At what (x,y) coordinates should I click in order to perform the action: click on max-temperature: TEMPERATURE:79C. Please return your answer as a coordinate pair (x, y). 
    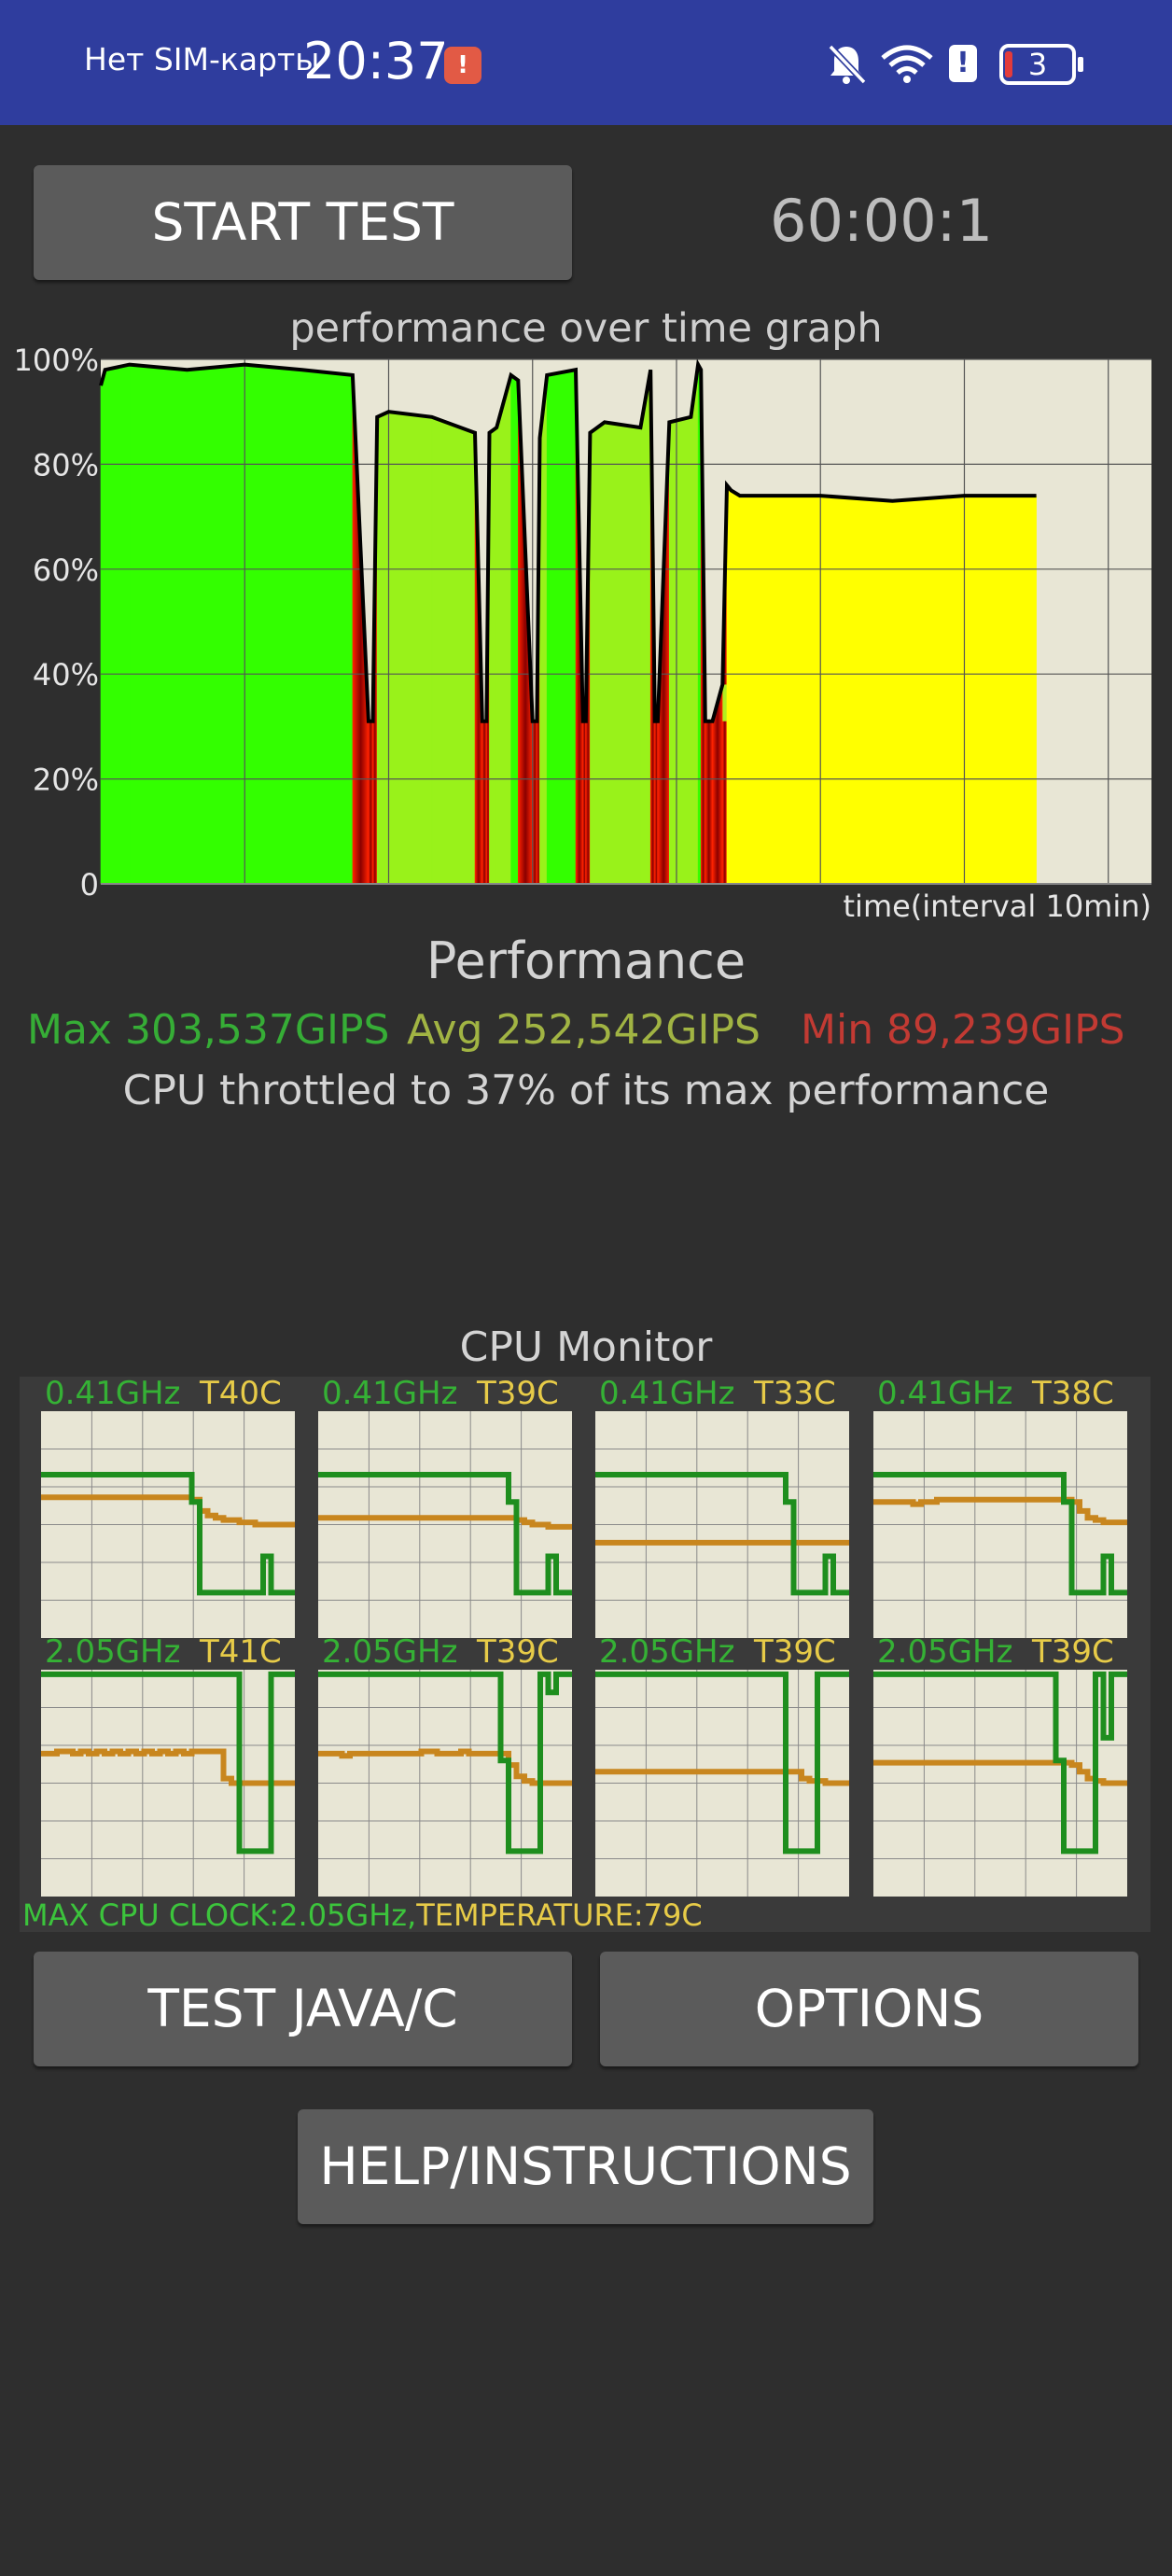
    Looking at the image, I should click on (559, 1915).